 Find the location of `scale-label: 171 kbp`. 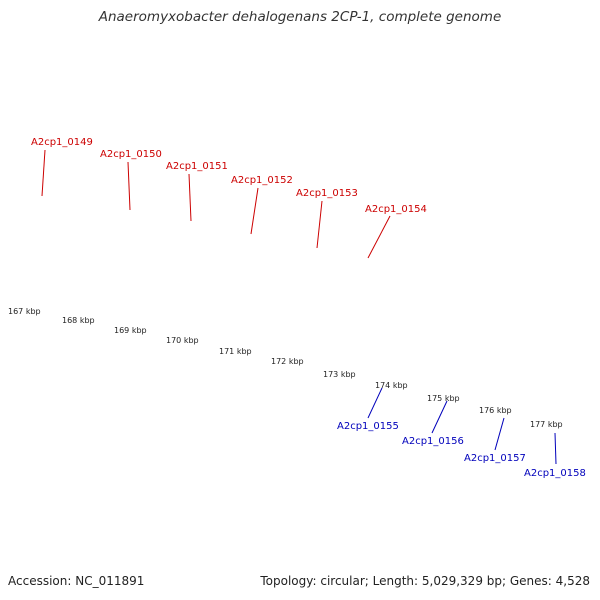

scale-label: 171 kbp is located at coordinates (235, 351).